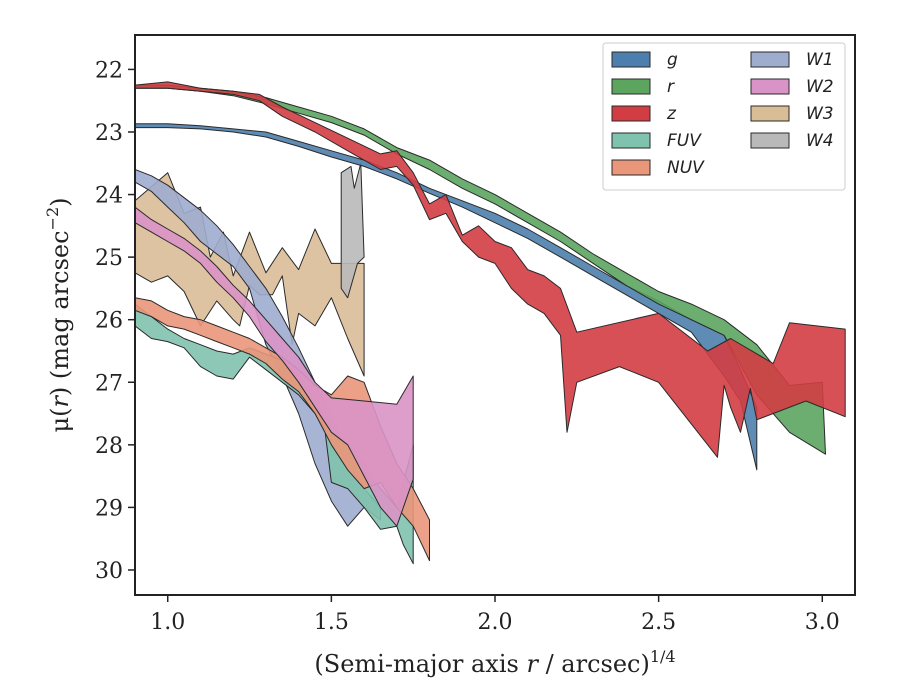 This screenshot has height=700, width=900. What do you see at coordinates (109, 133) in the screenshot?
I see `y-tick-label: 23` at bounding box center [109, 133].